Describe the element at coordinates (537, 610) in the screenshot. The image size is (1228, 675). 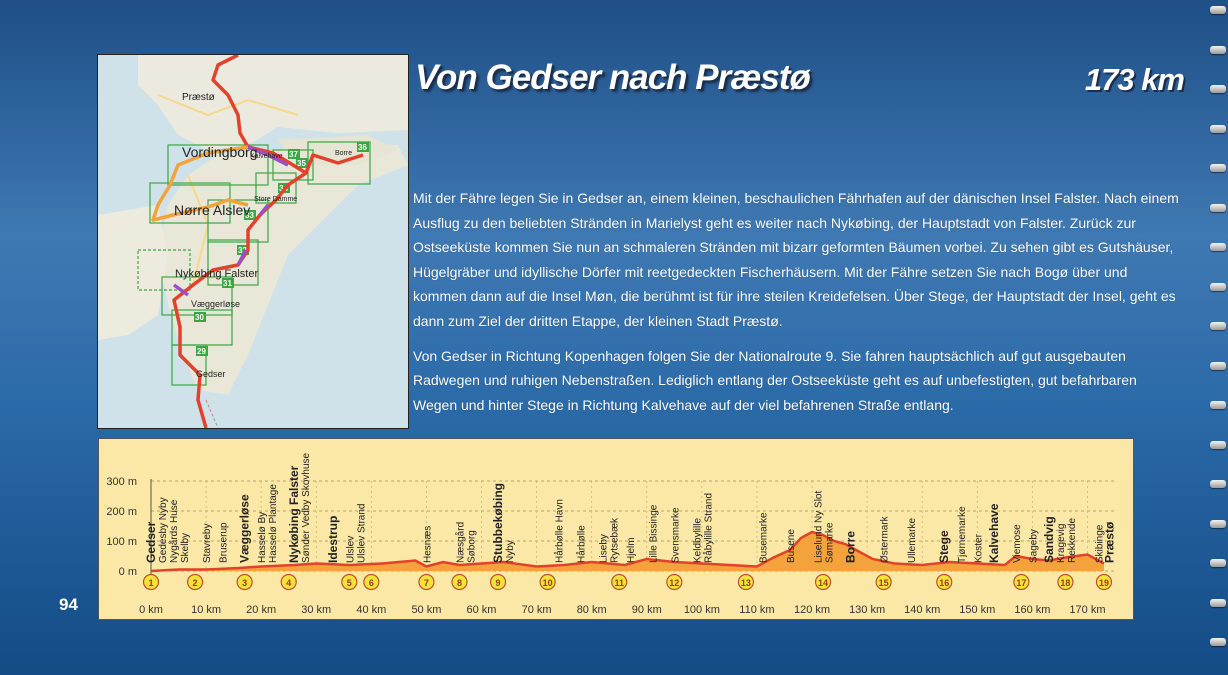
I see `x-axis-label: 70 km` at that location.